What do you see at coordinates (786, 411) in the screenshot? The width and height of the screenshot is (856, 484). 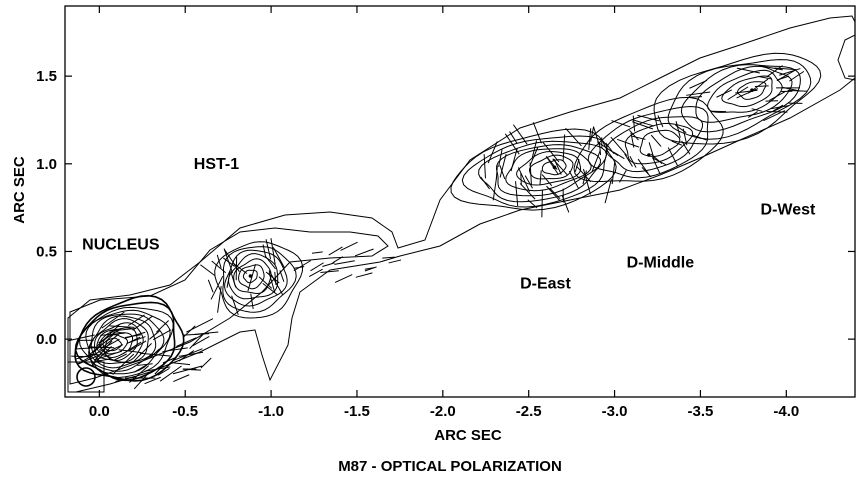 I see `x-tick-label: -4.0` at bounding box center [786, 411].